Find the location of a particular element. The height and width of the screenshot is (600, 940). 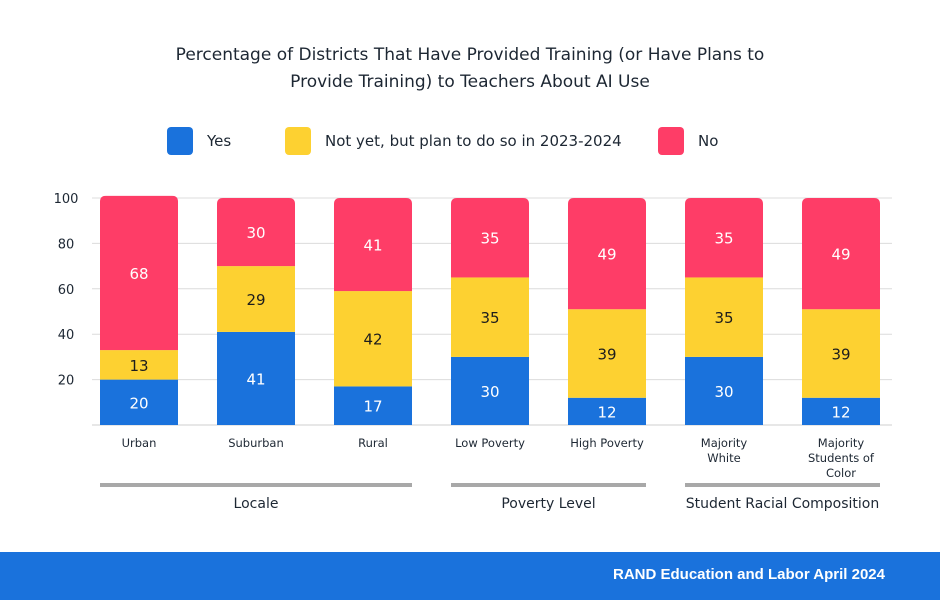

footer-credit: RAND Education and Labor April 2024 is located at coordinates (749, 574).